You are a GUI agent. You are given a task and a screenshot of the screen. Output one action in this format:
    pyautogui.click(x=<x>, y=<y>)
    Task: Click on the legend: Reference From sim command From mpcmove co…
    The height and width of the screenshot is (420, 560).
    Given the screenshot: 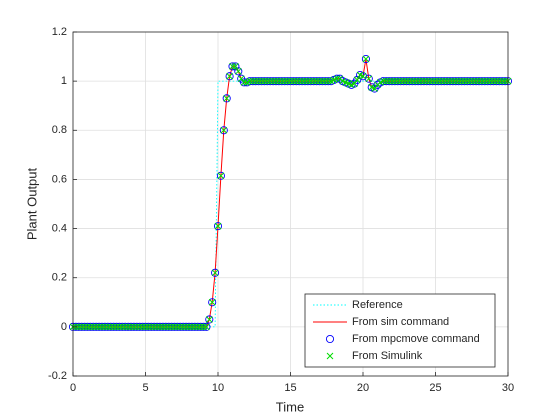 What is the action you would take?
    pyautogui.click(x=400, y=330)
    